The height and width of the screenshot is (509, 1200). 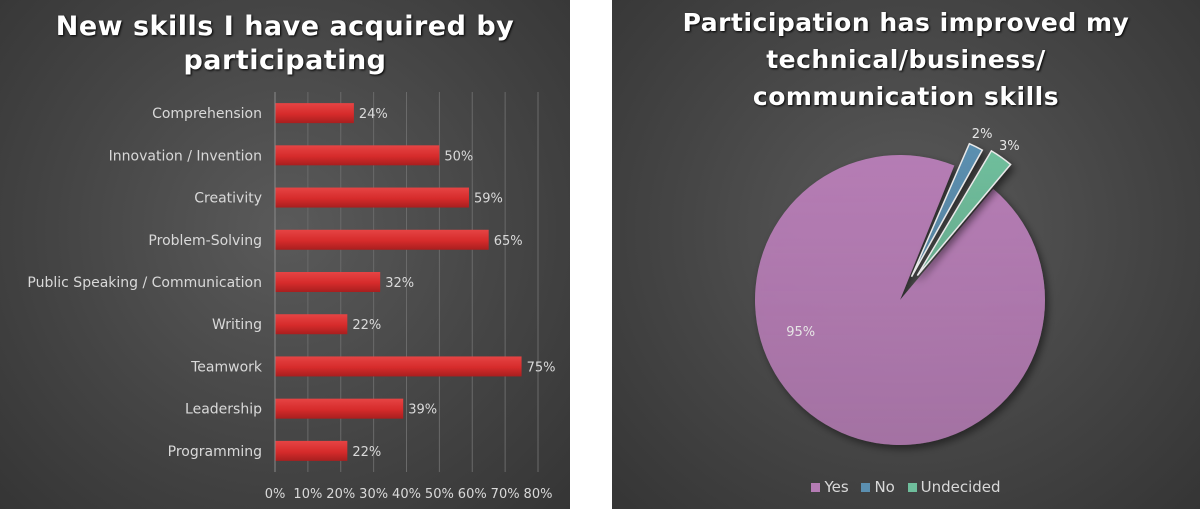 What do you see at coordinates (406, 494) in the screenshot?
I see `x-tick-label: 40%` at bounding box center [406, 494].